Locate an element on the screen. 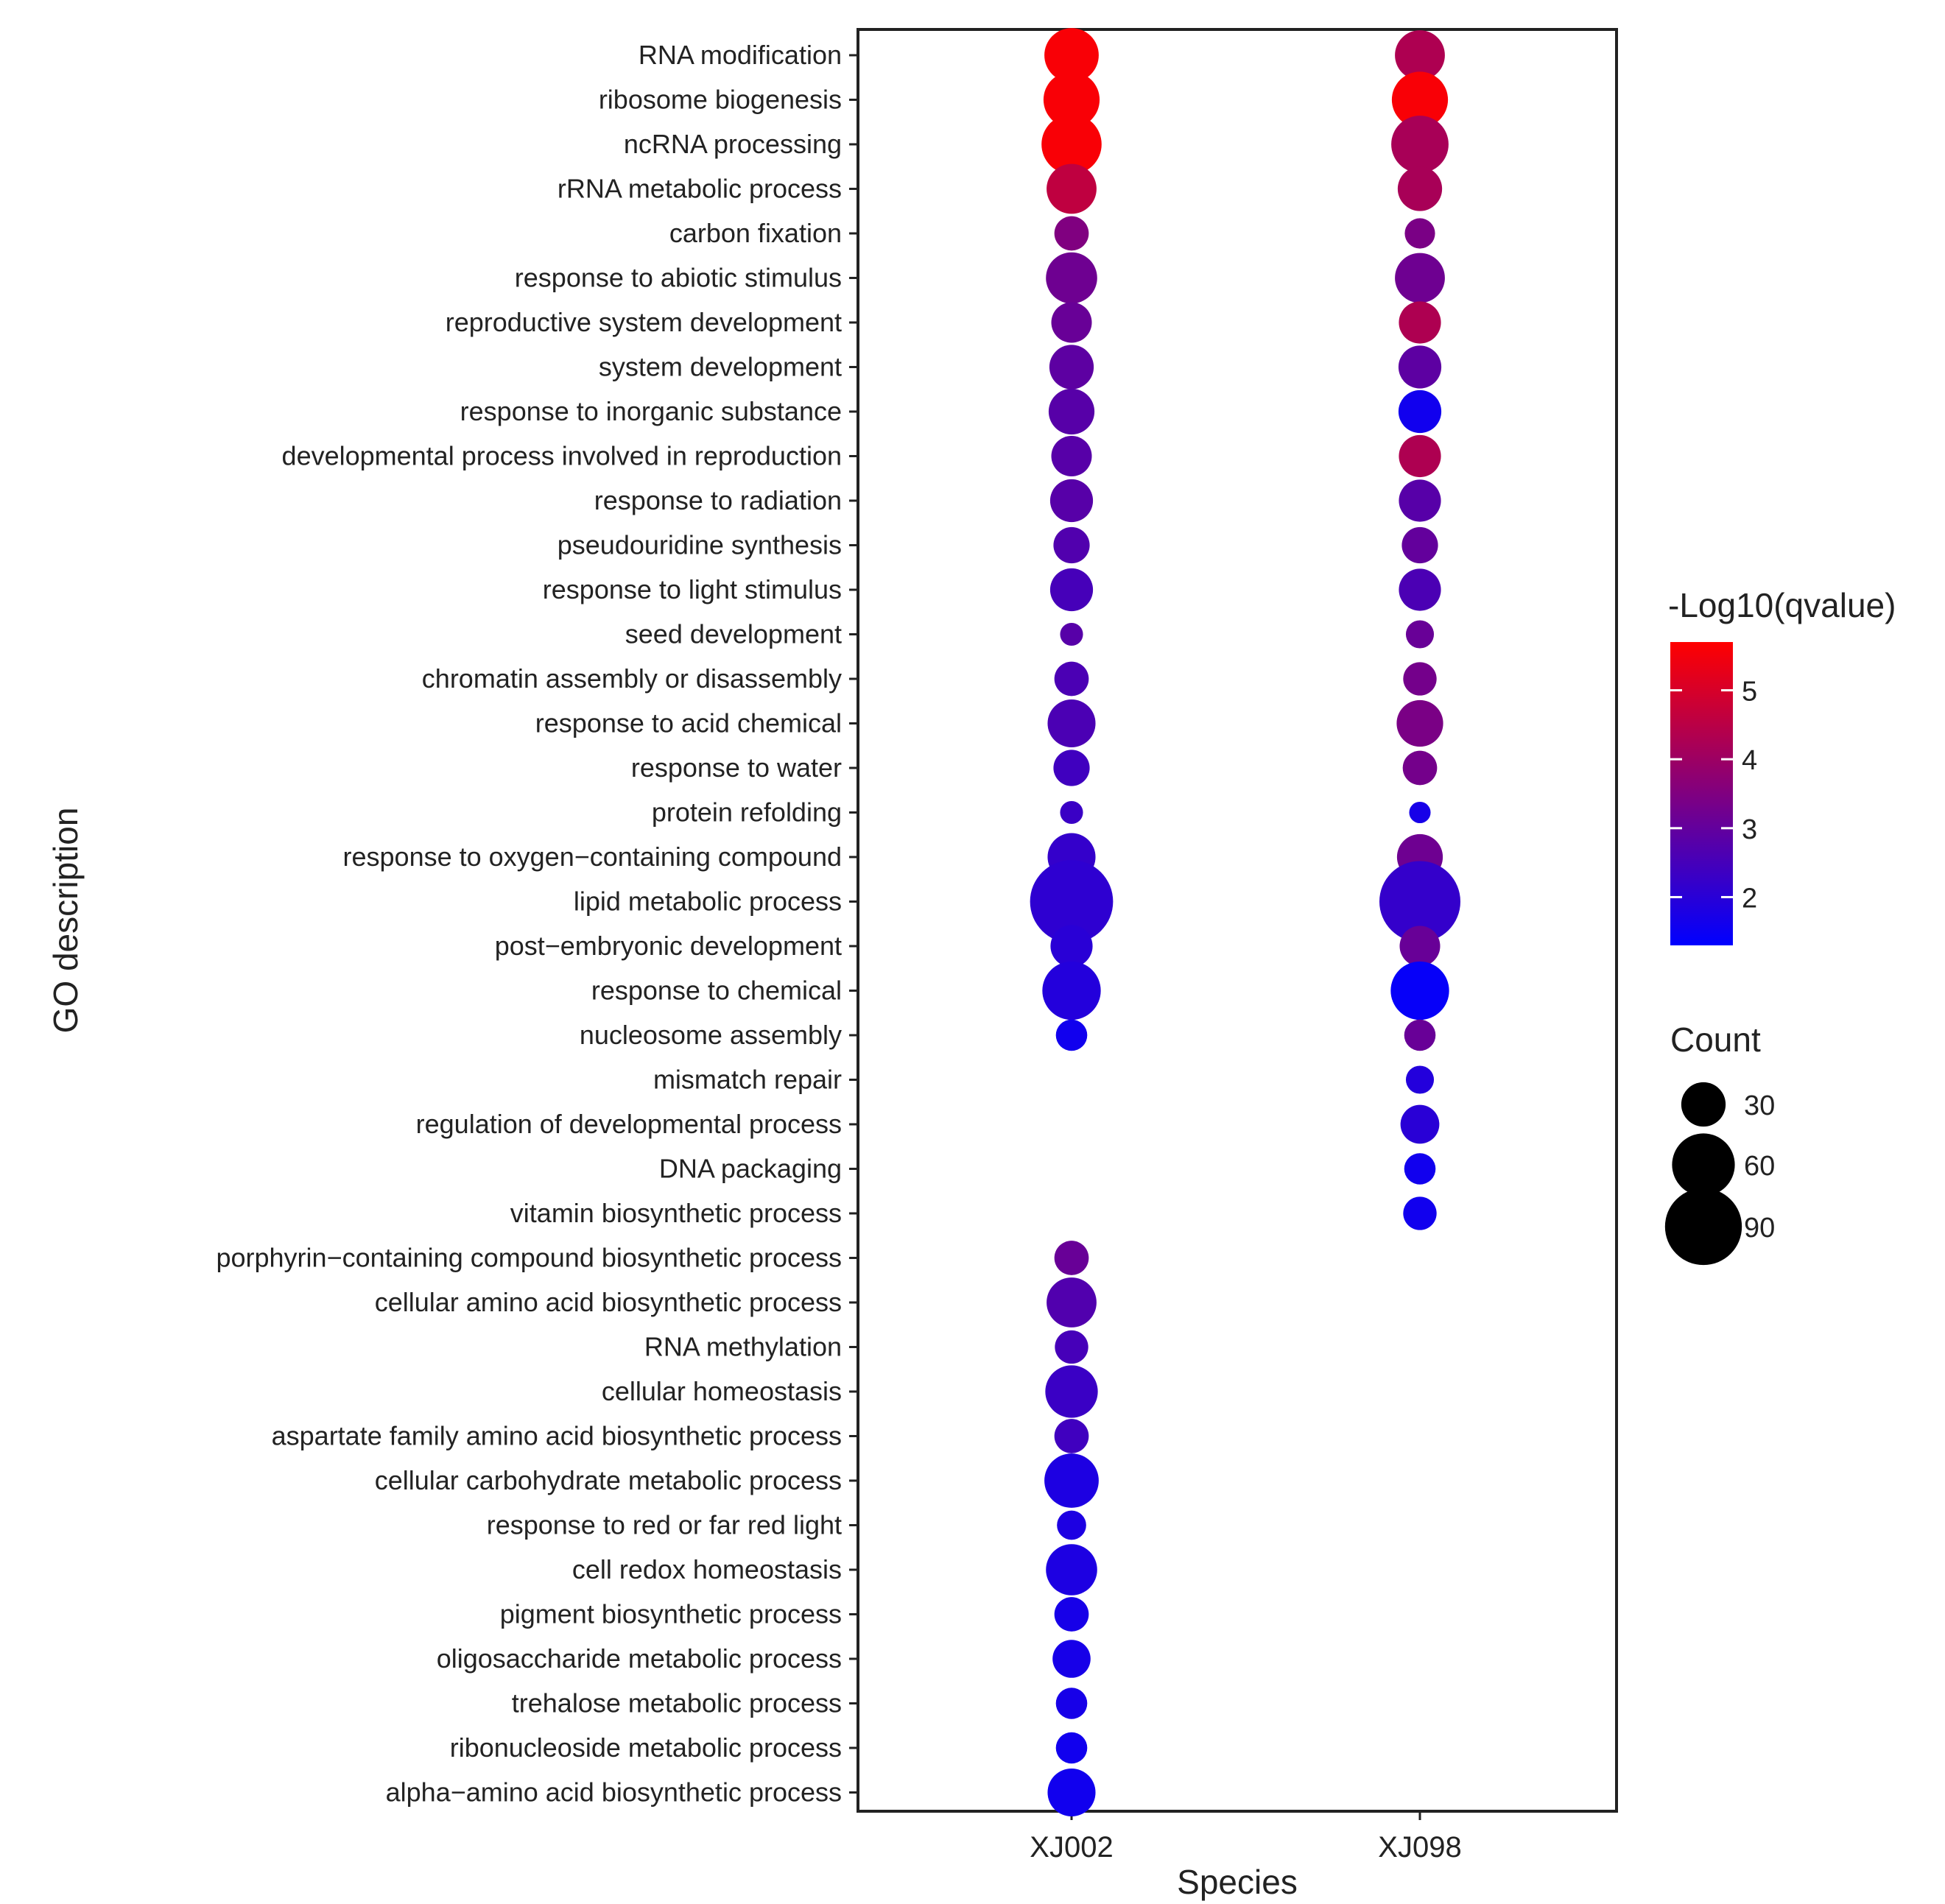 Image resolution: width=1945 pixels, height=1904 pixels. y-tick-label-pseudouridine-synthesis: pseudouridine synthesis is located at coordinates (700, 545).